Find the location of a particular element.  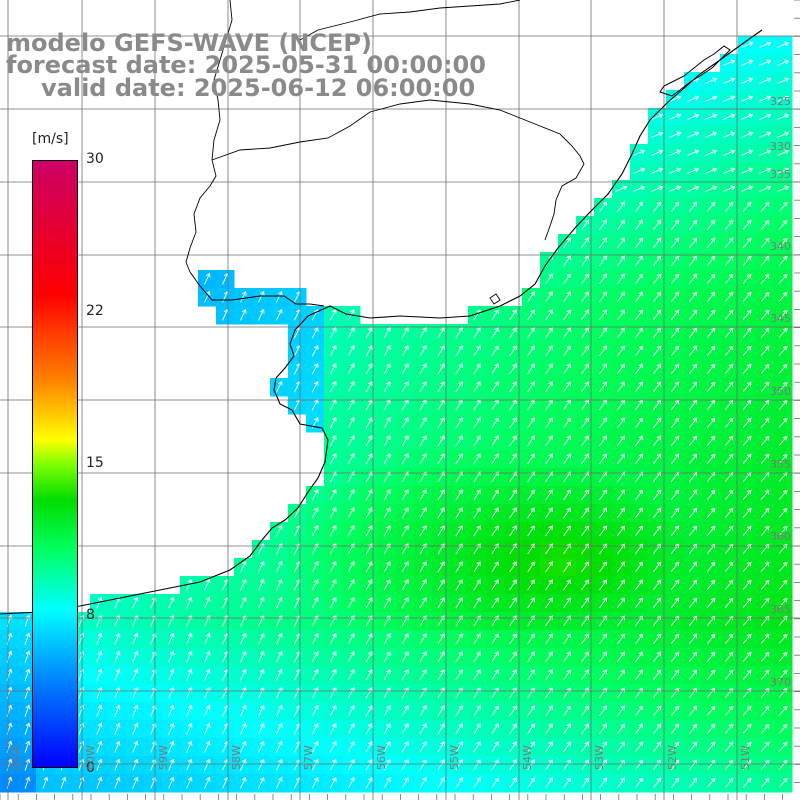

colorbar-tick-8: 8 is located at coordinates (90, 615).